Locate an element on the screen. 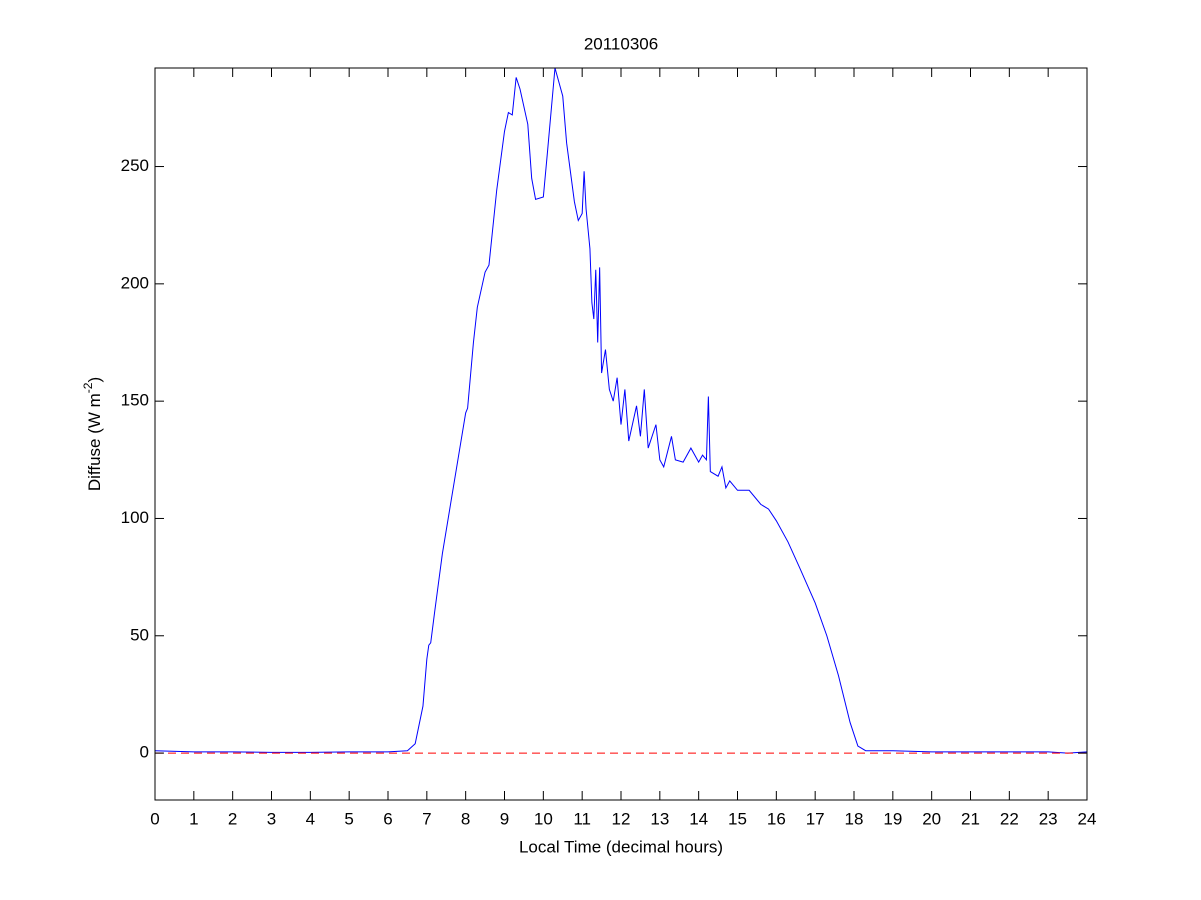 This screenshot has width=1201, height=900. x-tick-label: 13 is located at coordinates (659, 818).